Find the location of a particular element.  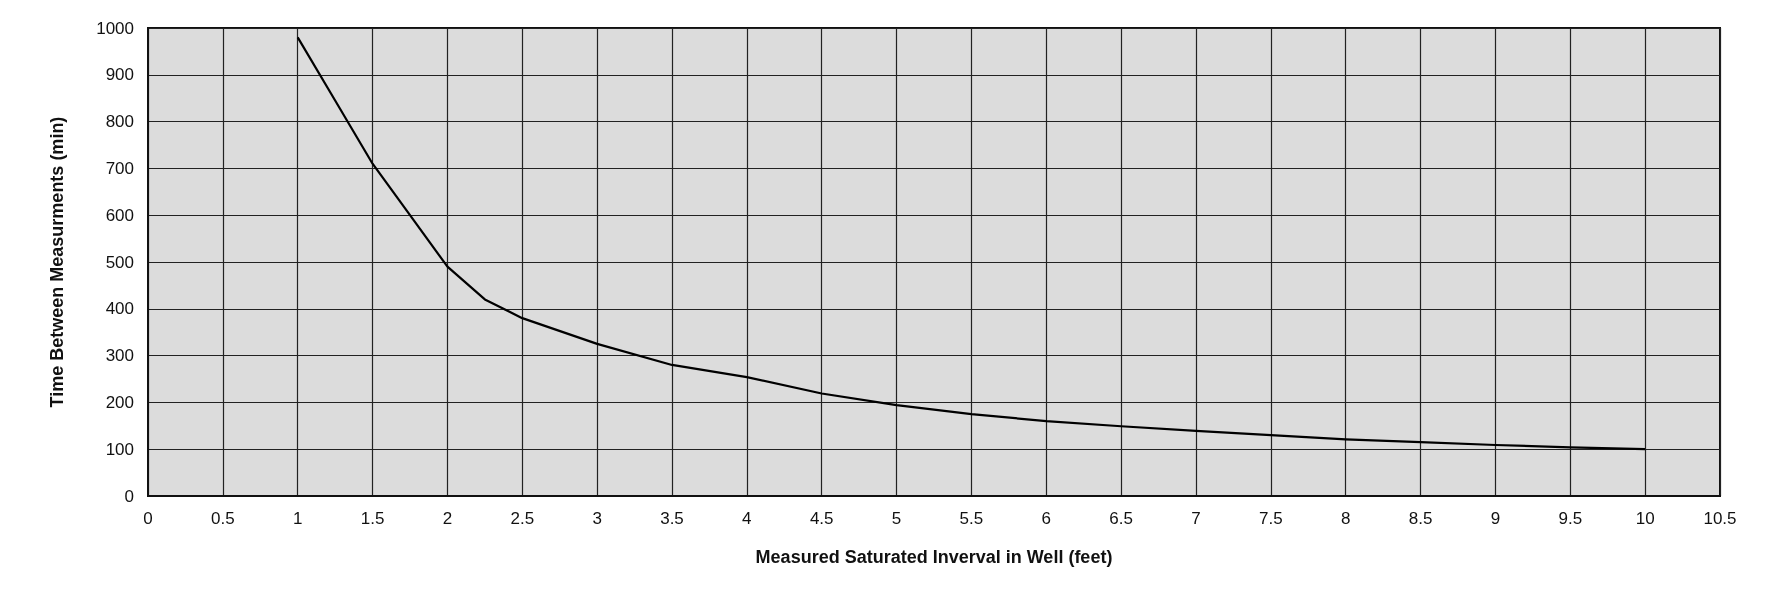

x-tick-label: 4 is located at coordinates (747, 518).